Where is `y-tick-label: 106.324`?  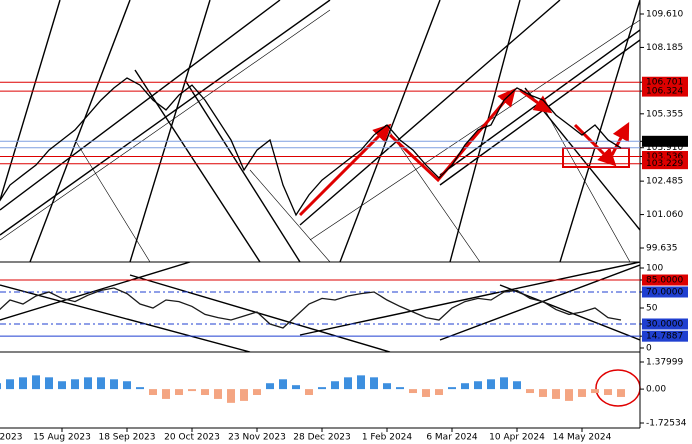
y-tick-label: 106.324 is located at coordinates (664, 92).